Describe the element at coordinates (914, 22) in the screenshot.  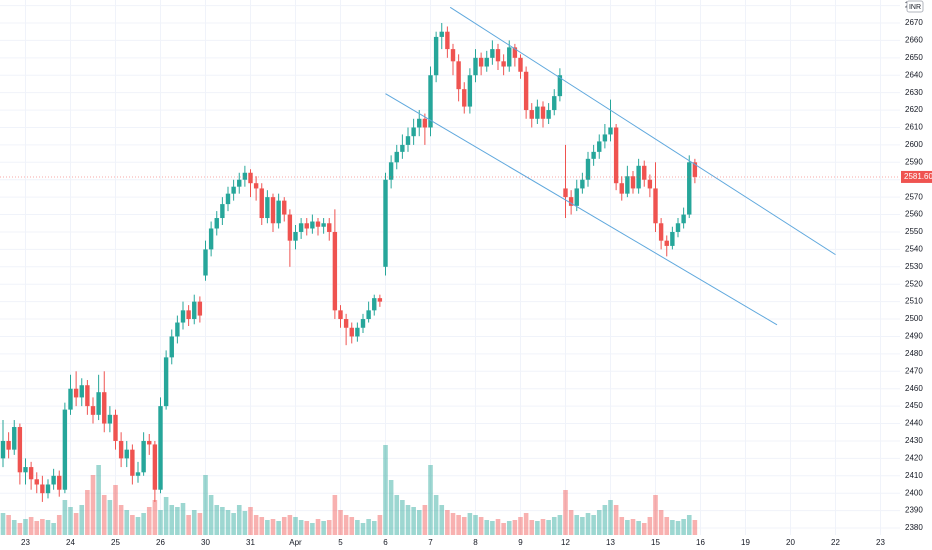
I see `y-tick-label: 2670` at that location.